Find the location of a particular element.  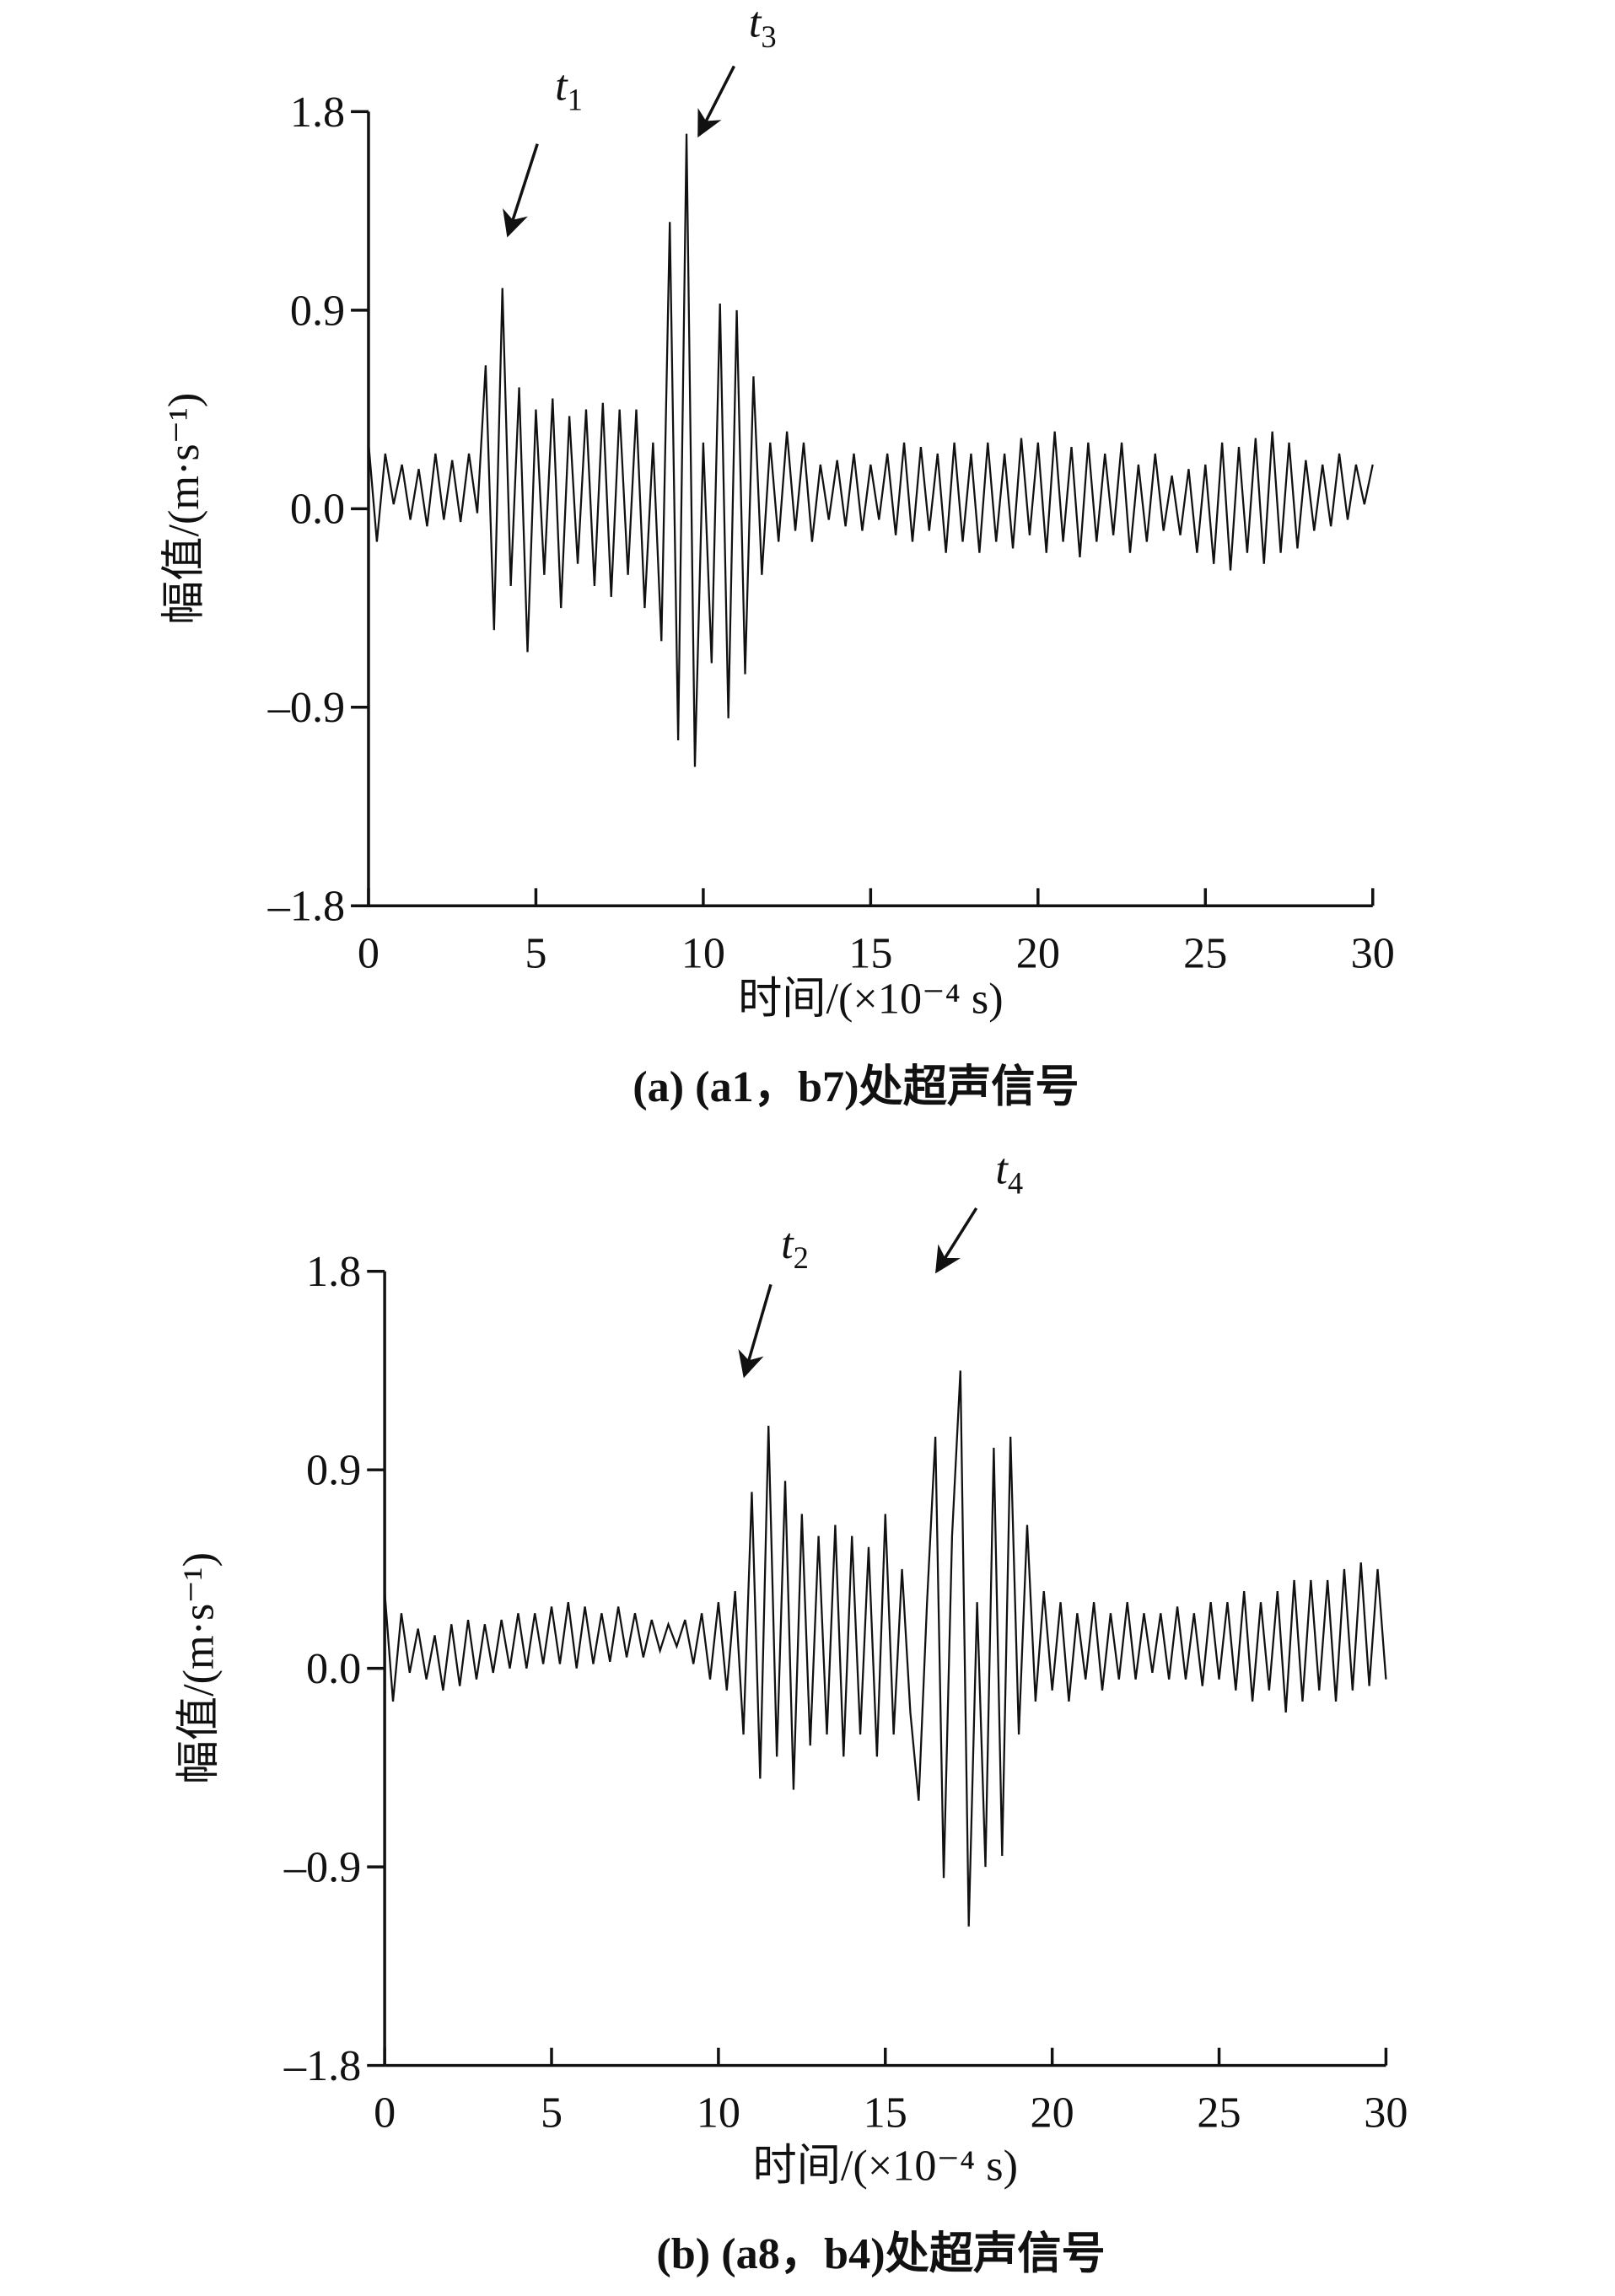

annotation: t1 is located at coordinates (569, 89).